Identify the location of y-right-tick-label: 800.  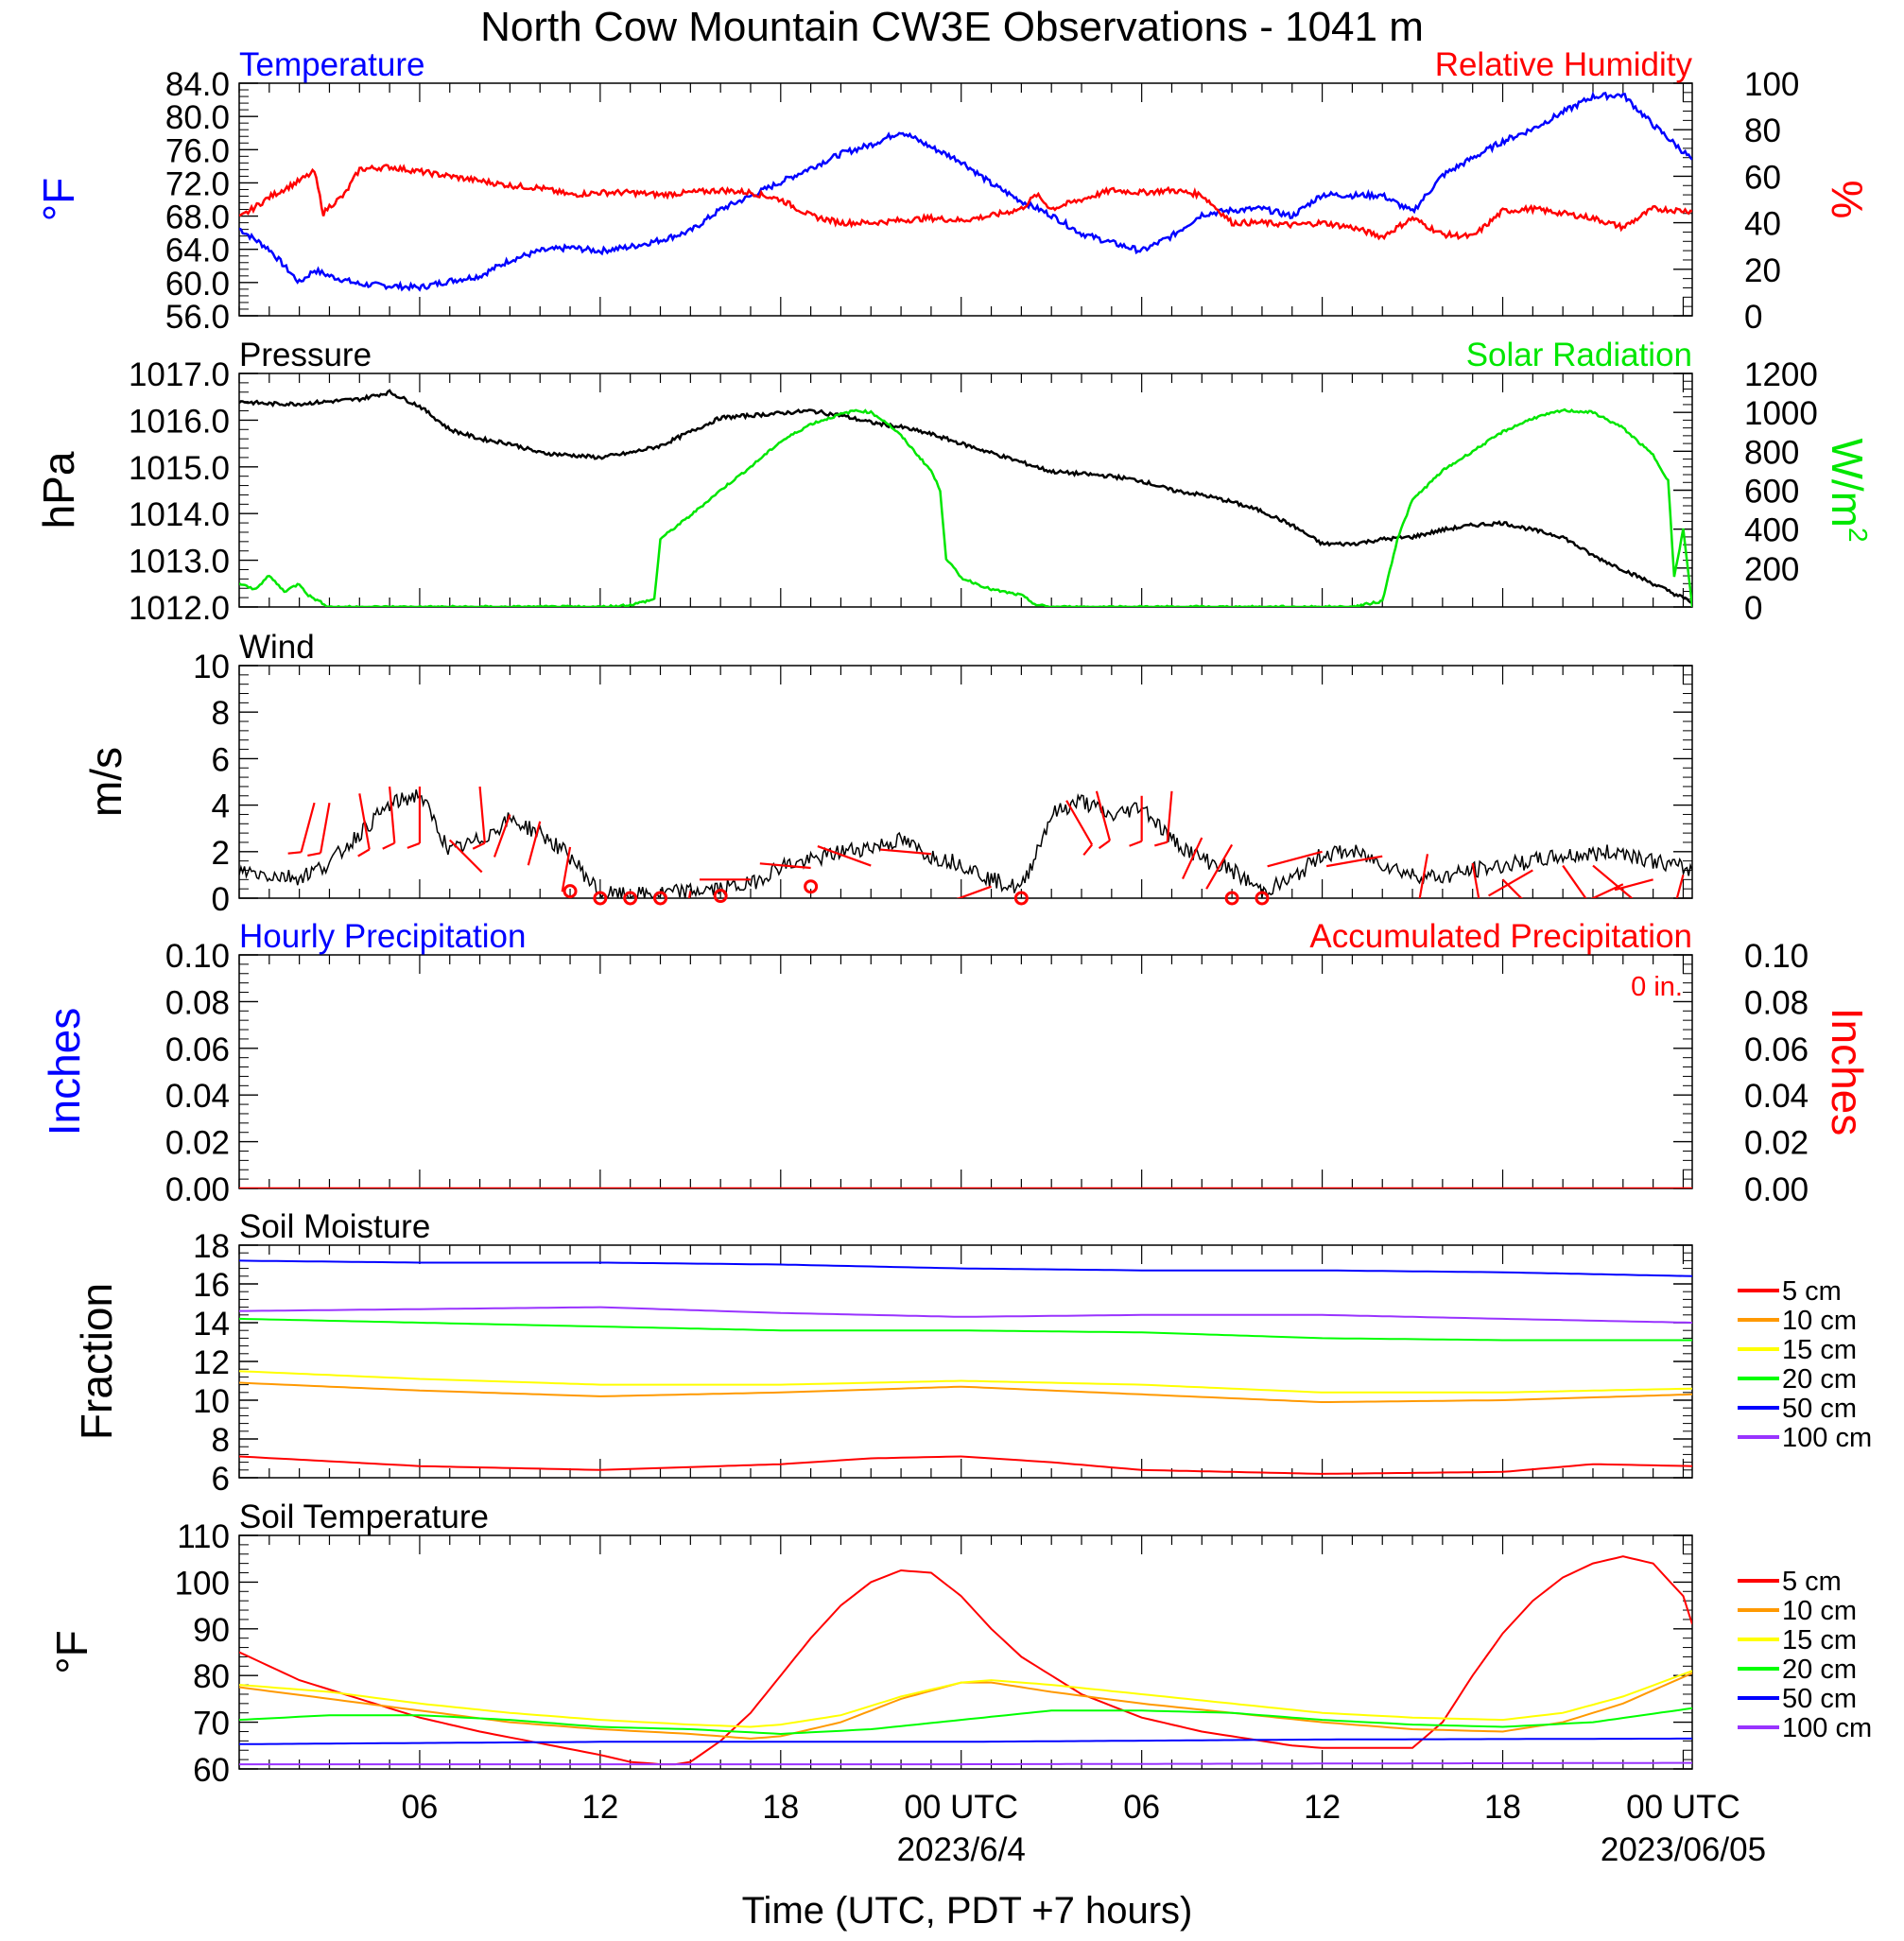
(1771, 453).